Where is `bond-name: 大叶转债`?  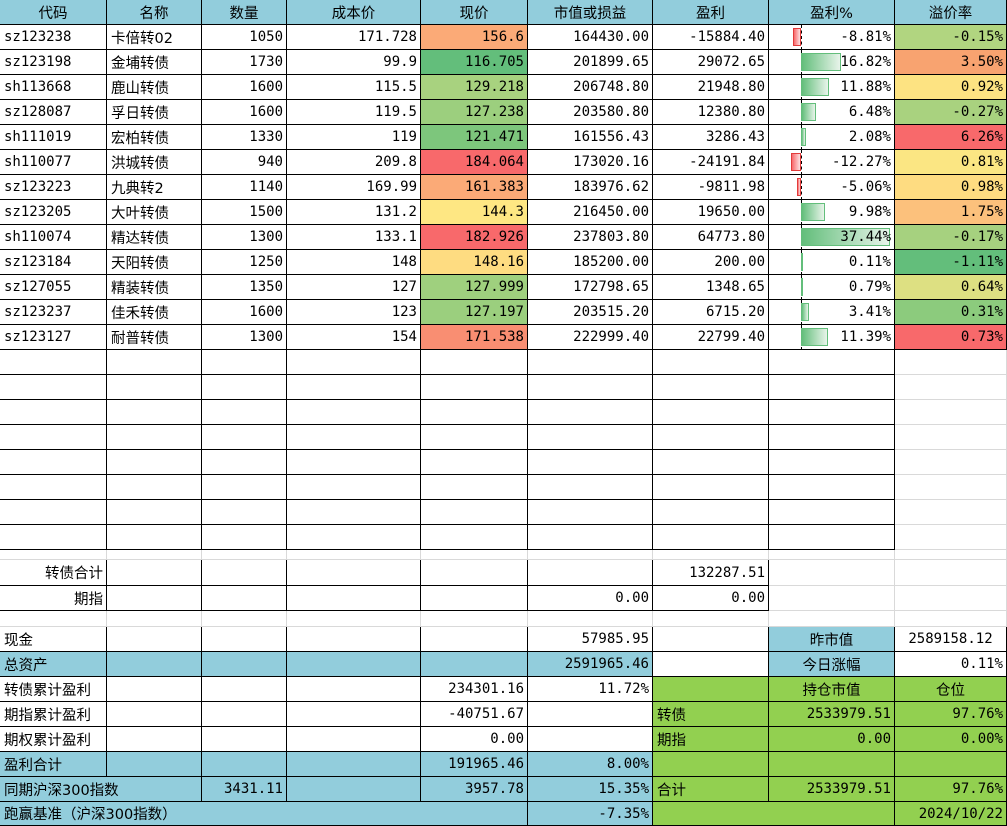
bond-name: 大叶转债 is located at coordinates (154, 212).